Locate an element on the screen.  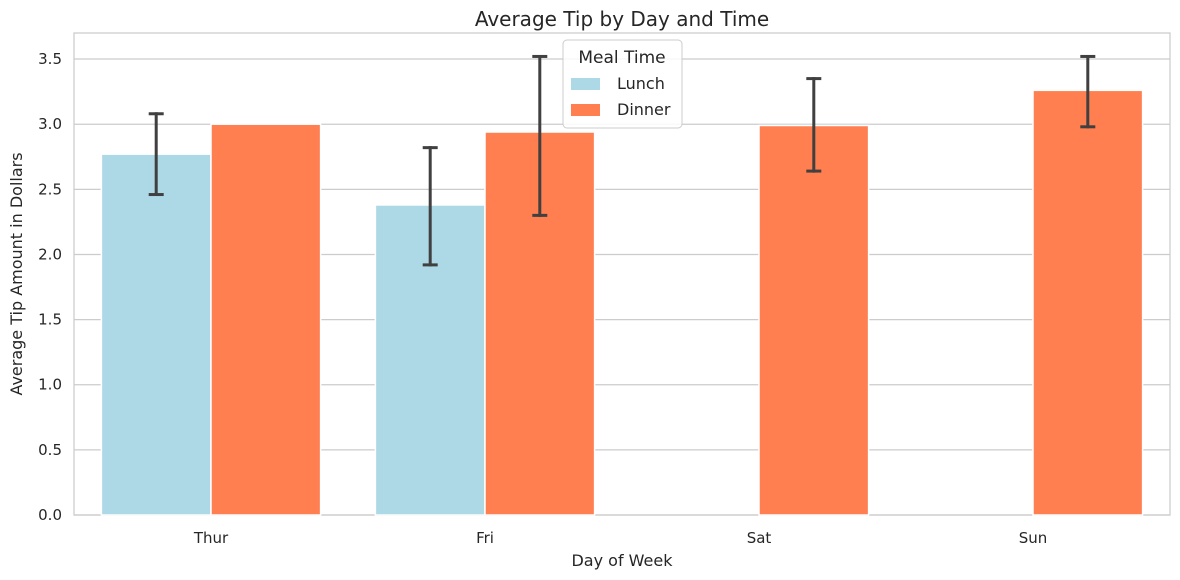
y-tick-label: 2.5 is located at coordinates (50, 189).